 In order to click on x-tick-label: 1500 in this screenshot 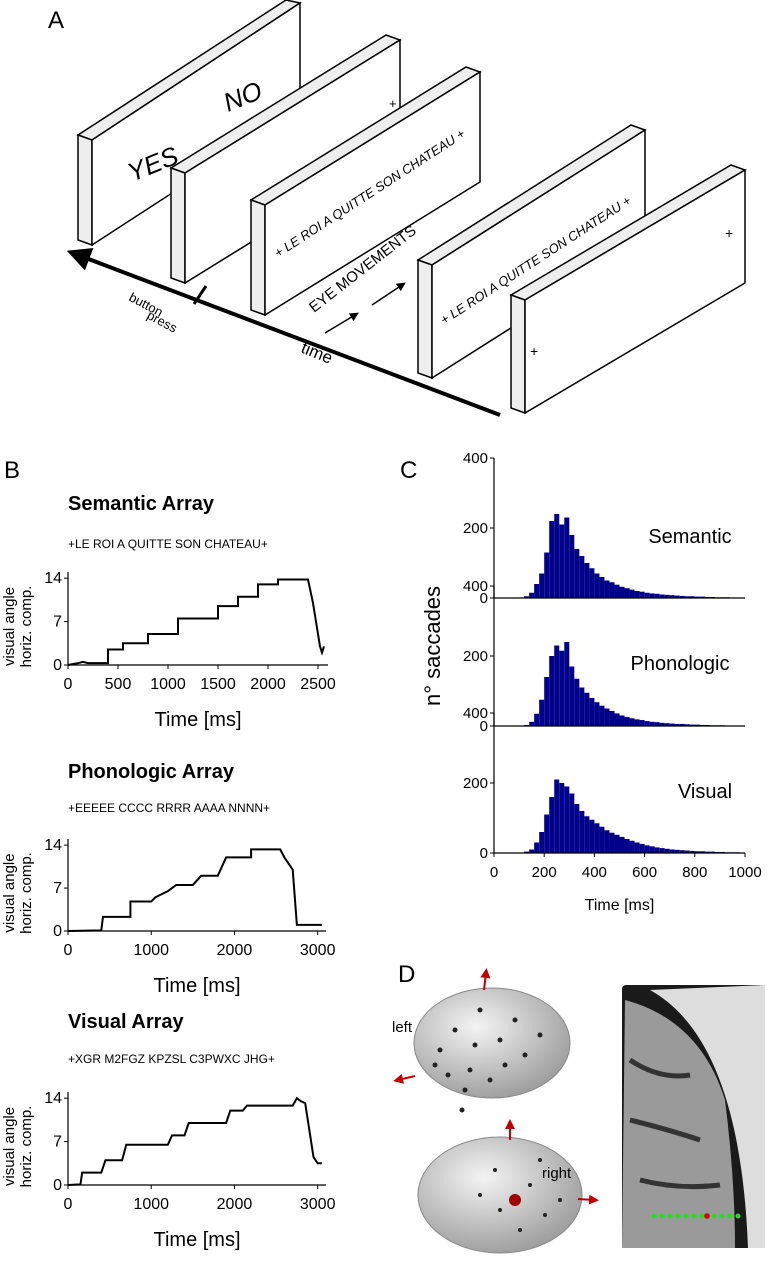, I will do `click(218, 684)`.